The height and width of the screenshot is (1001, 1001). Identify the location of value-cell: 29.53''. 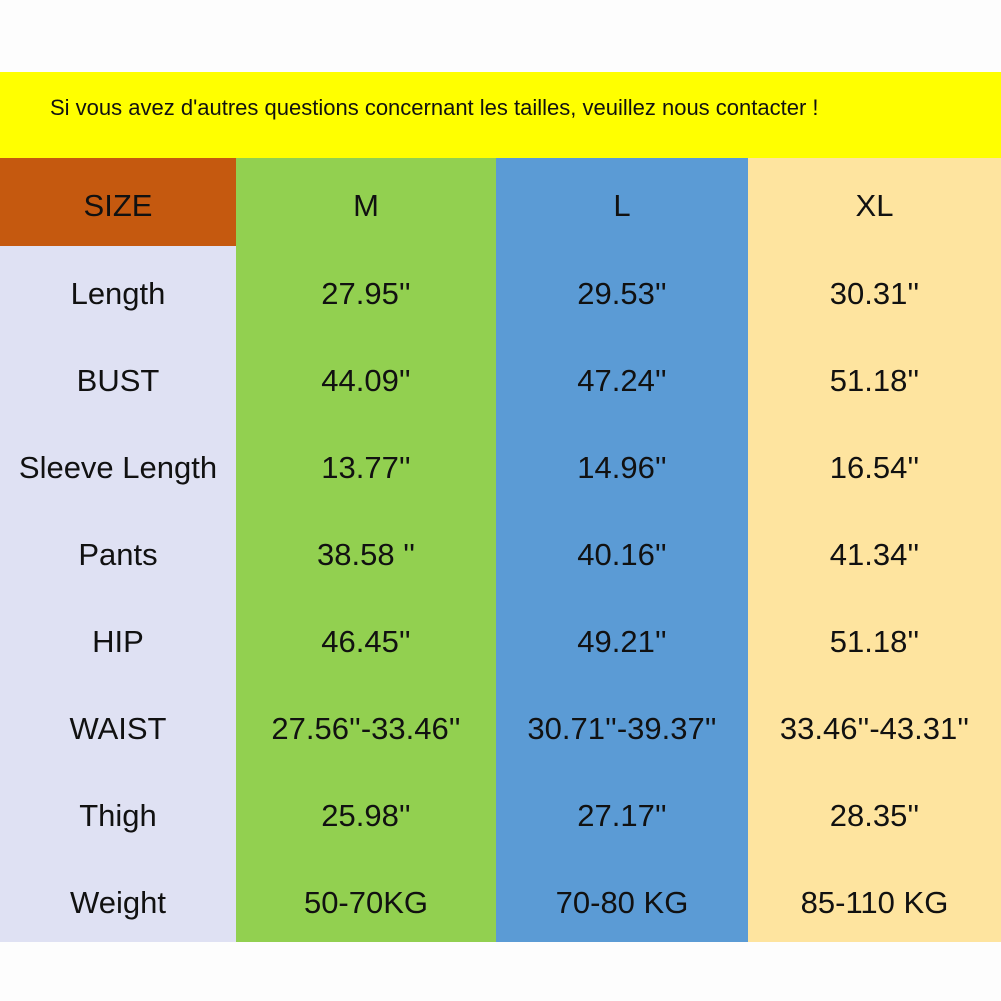
(622, 293).